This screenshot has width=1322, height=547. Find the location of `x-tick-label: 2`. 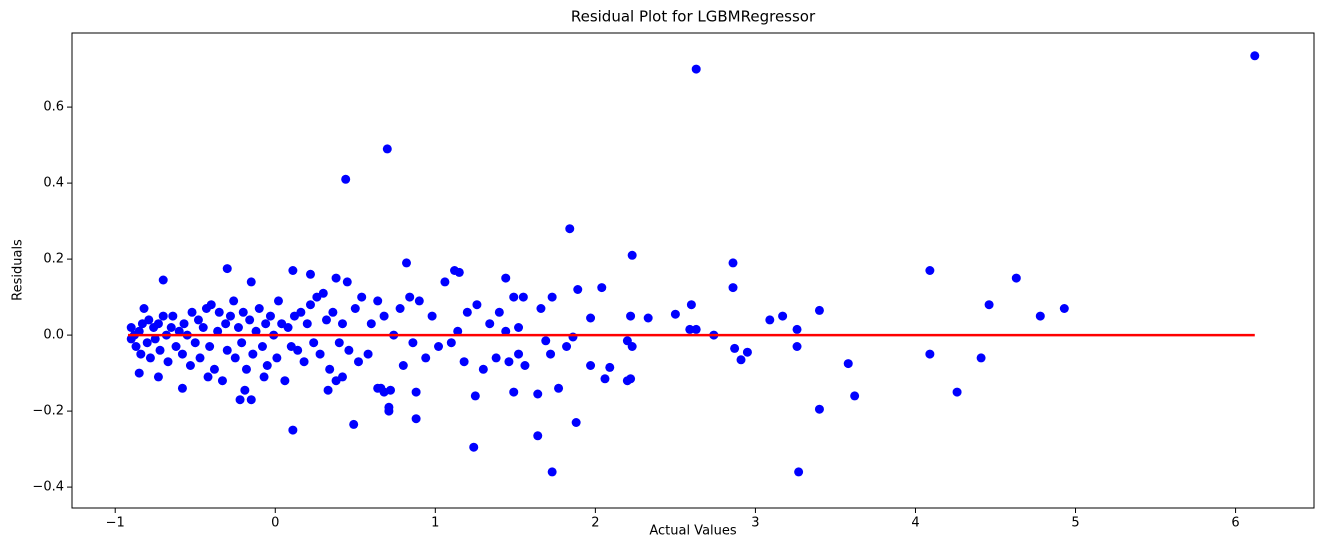

x-tick-label: 2 is located at coordinates (595, 523).